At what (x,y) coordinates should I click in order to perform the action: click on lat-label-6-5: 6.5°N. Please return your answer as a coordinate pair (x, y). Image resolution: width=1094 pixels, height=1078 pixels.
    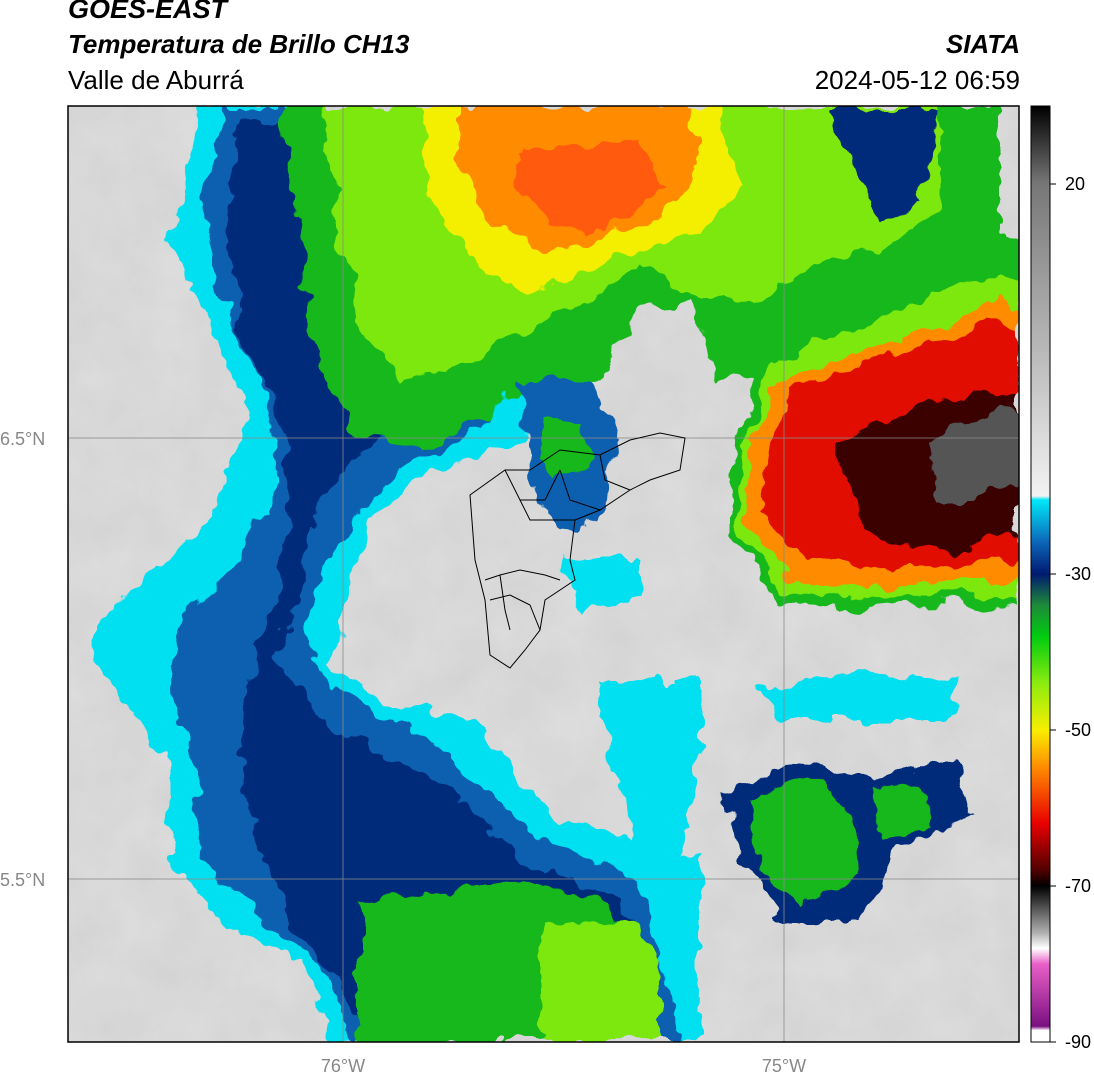
    Looking at the image, I should click on (22, 439).